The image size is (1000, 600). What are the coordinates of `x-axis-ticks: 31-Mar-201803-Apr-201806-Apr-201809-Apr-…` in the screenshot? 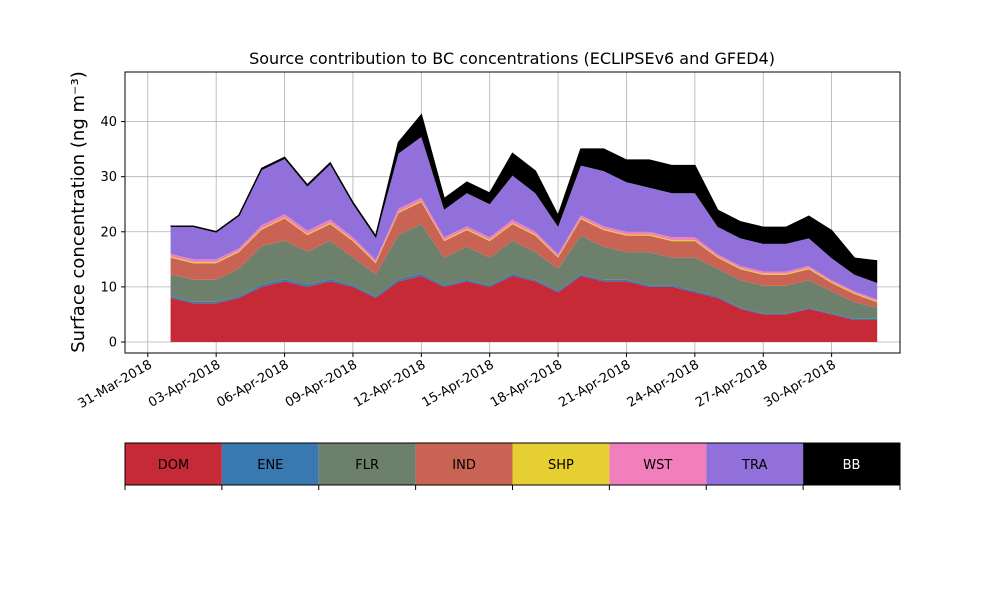 It's located at (457, 382).